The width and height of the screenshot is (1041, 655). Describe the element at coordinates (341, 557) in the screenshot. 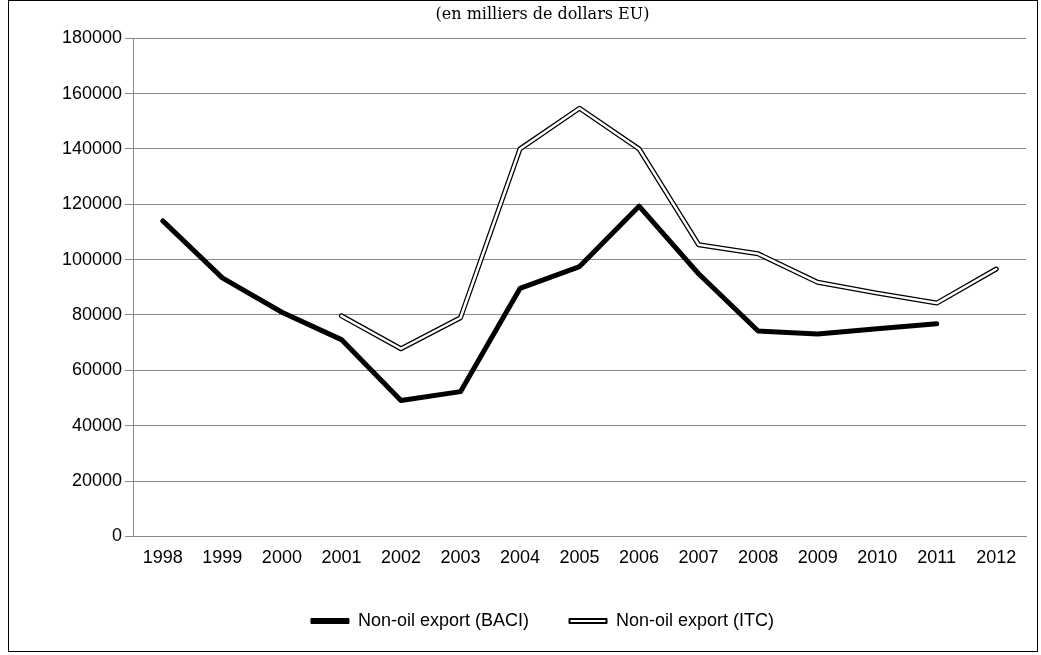

I see `x-tick-label: 2001` at that location.